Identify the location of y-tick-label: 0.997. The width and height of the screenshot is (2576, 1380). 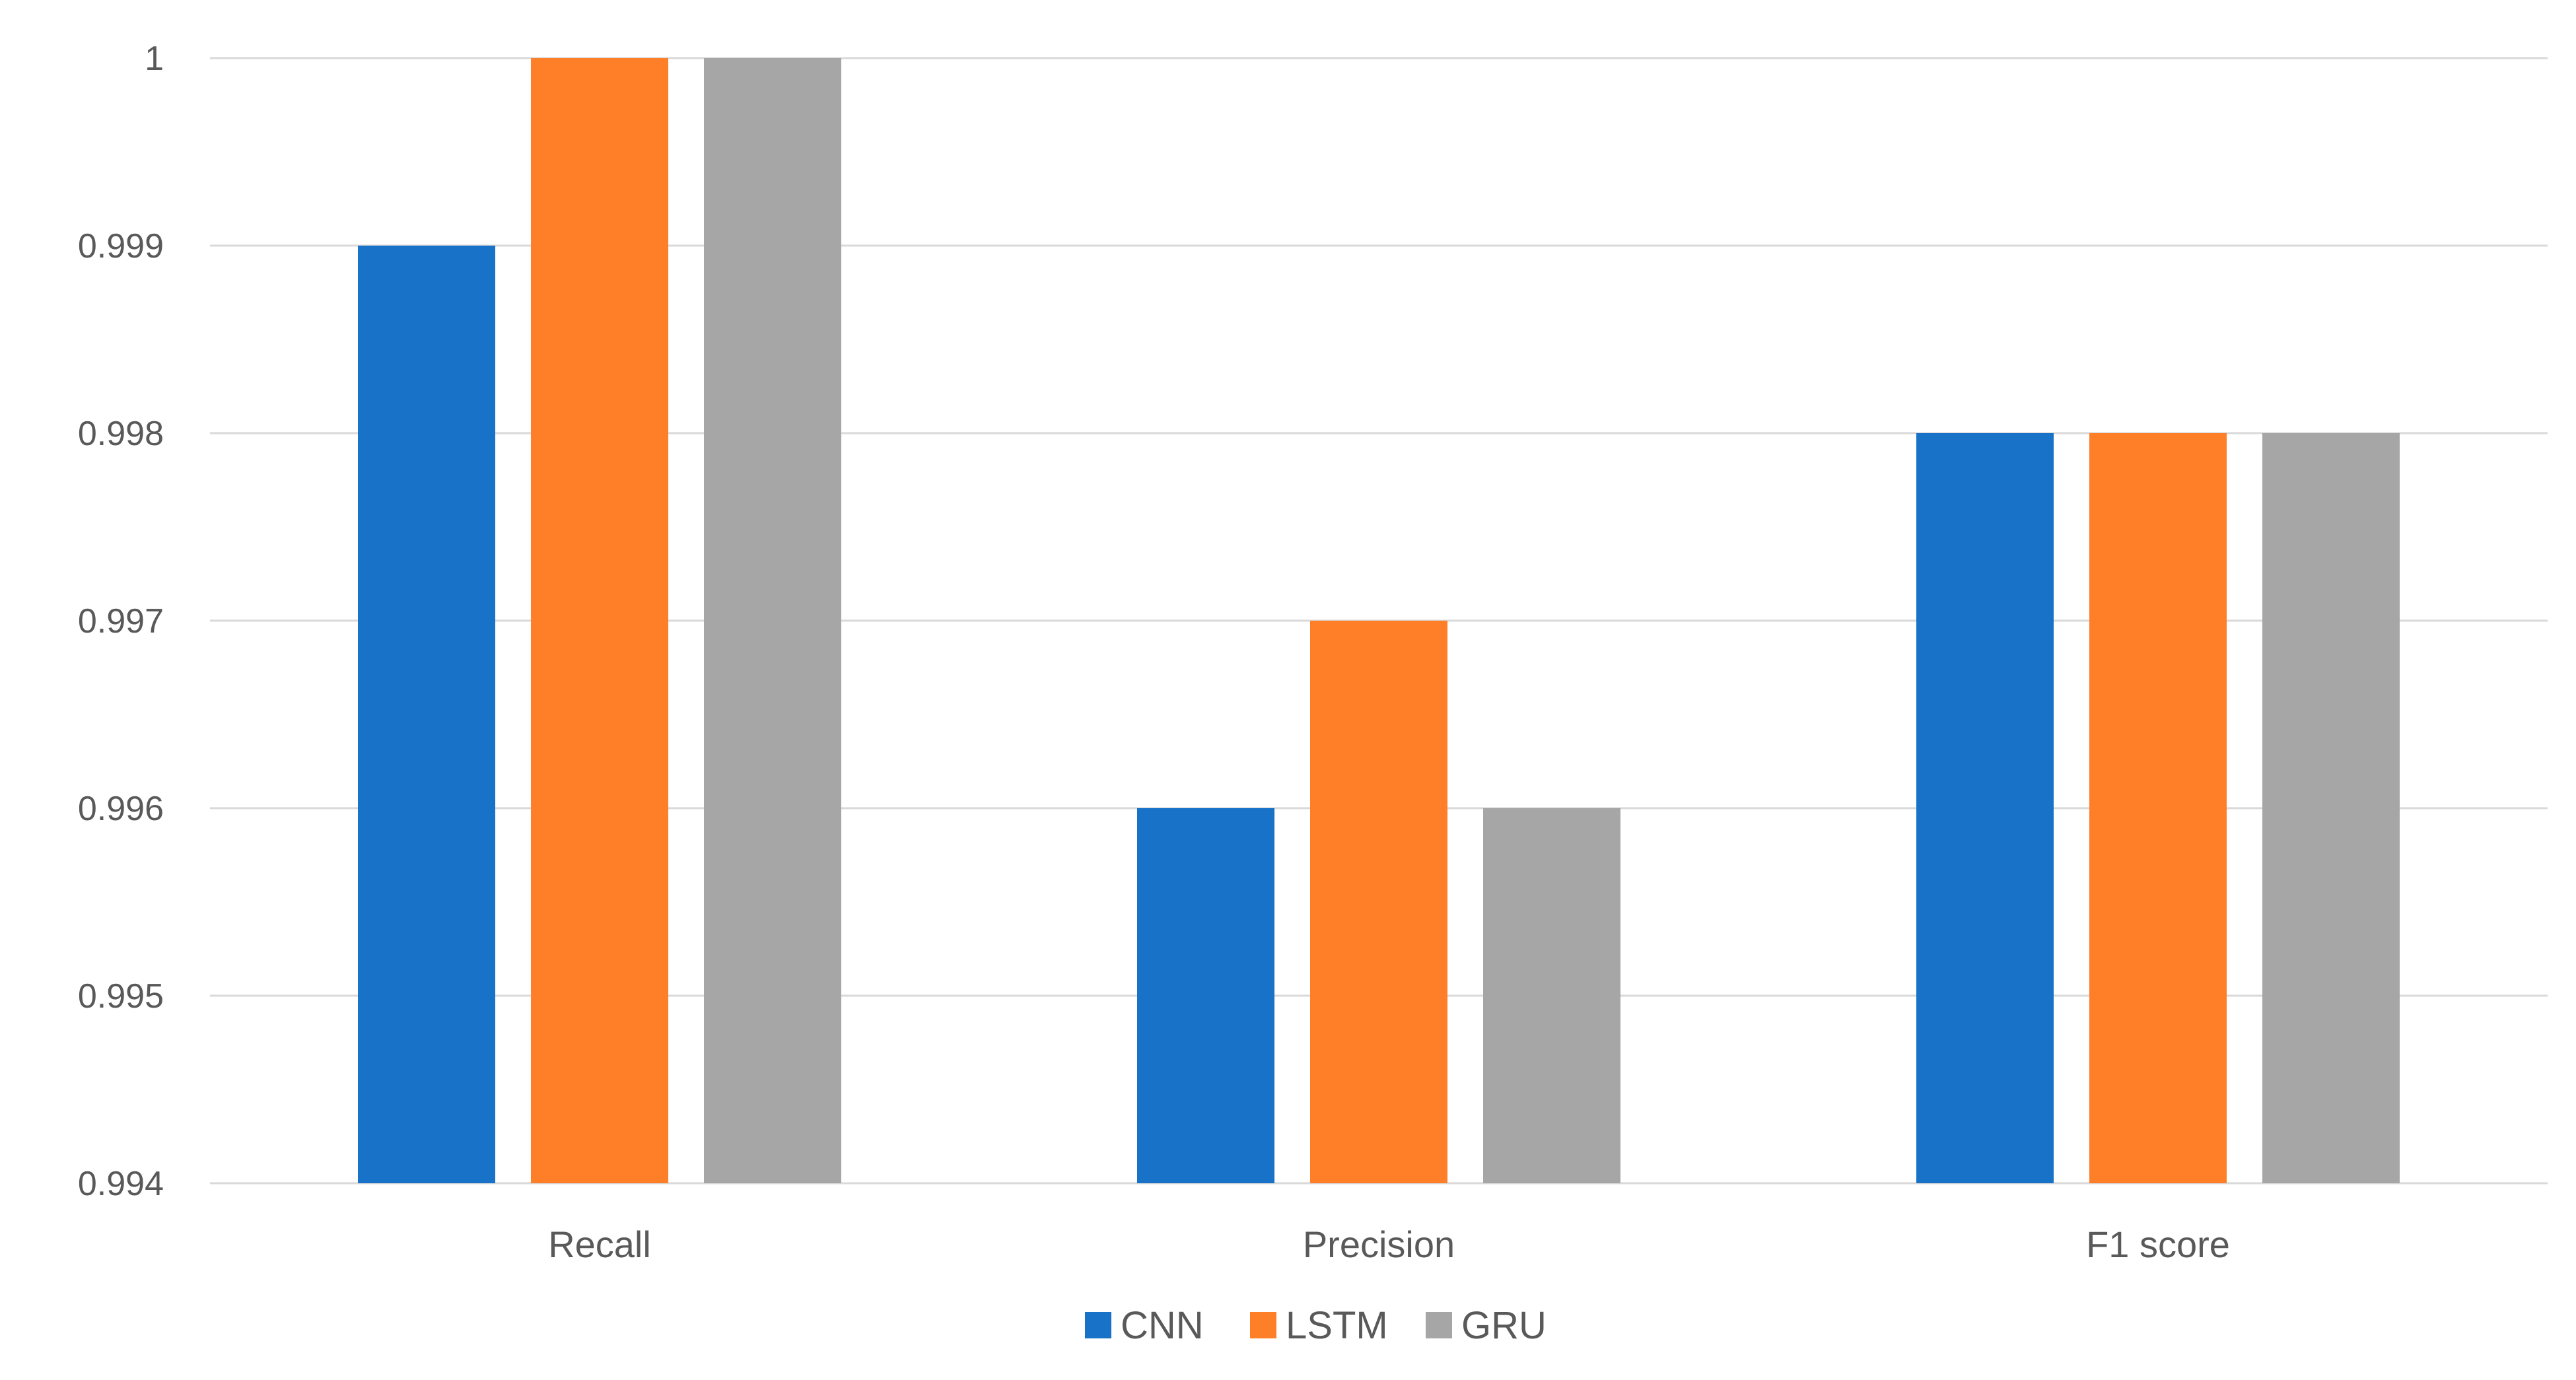
(121, 621).